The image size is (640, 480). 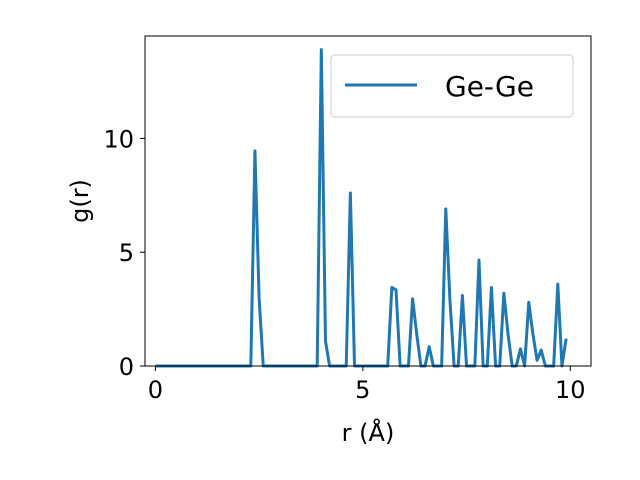 What do you see at coordinates (155, 390) in the screenshot?
I see `x-tick-label: 0` at bounding box center [155, 390].